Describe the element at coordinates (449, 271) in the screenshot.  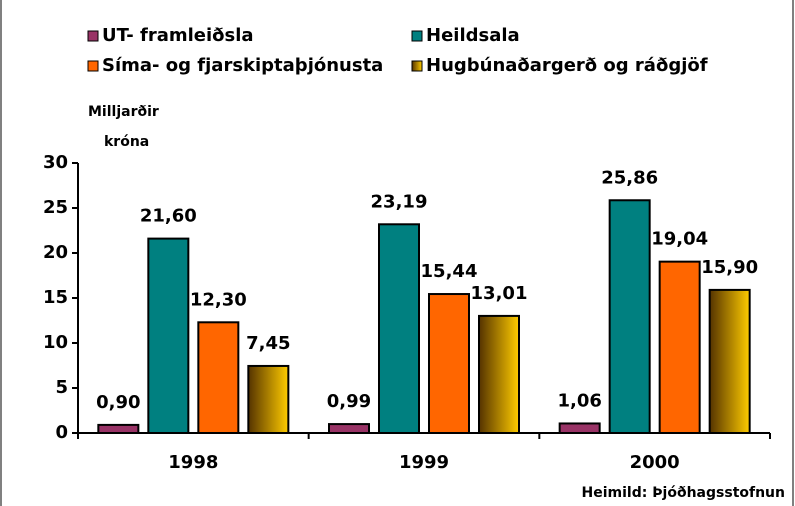
I see `value-label: 15,44` at that location.